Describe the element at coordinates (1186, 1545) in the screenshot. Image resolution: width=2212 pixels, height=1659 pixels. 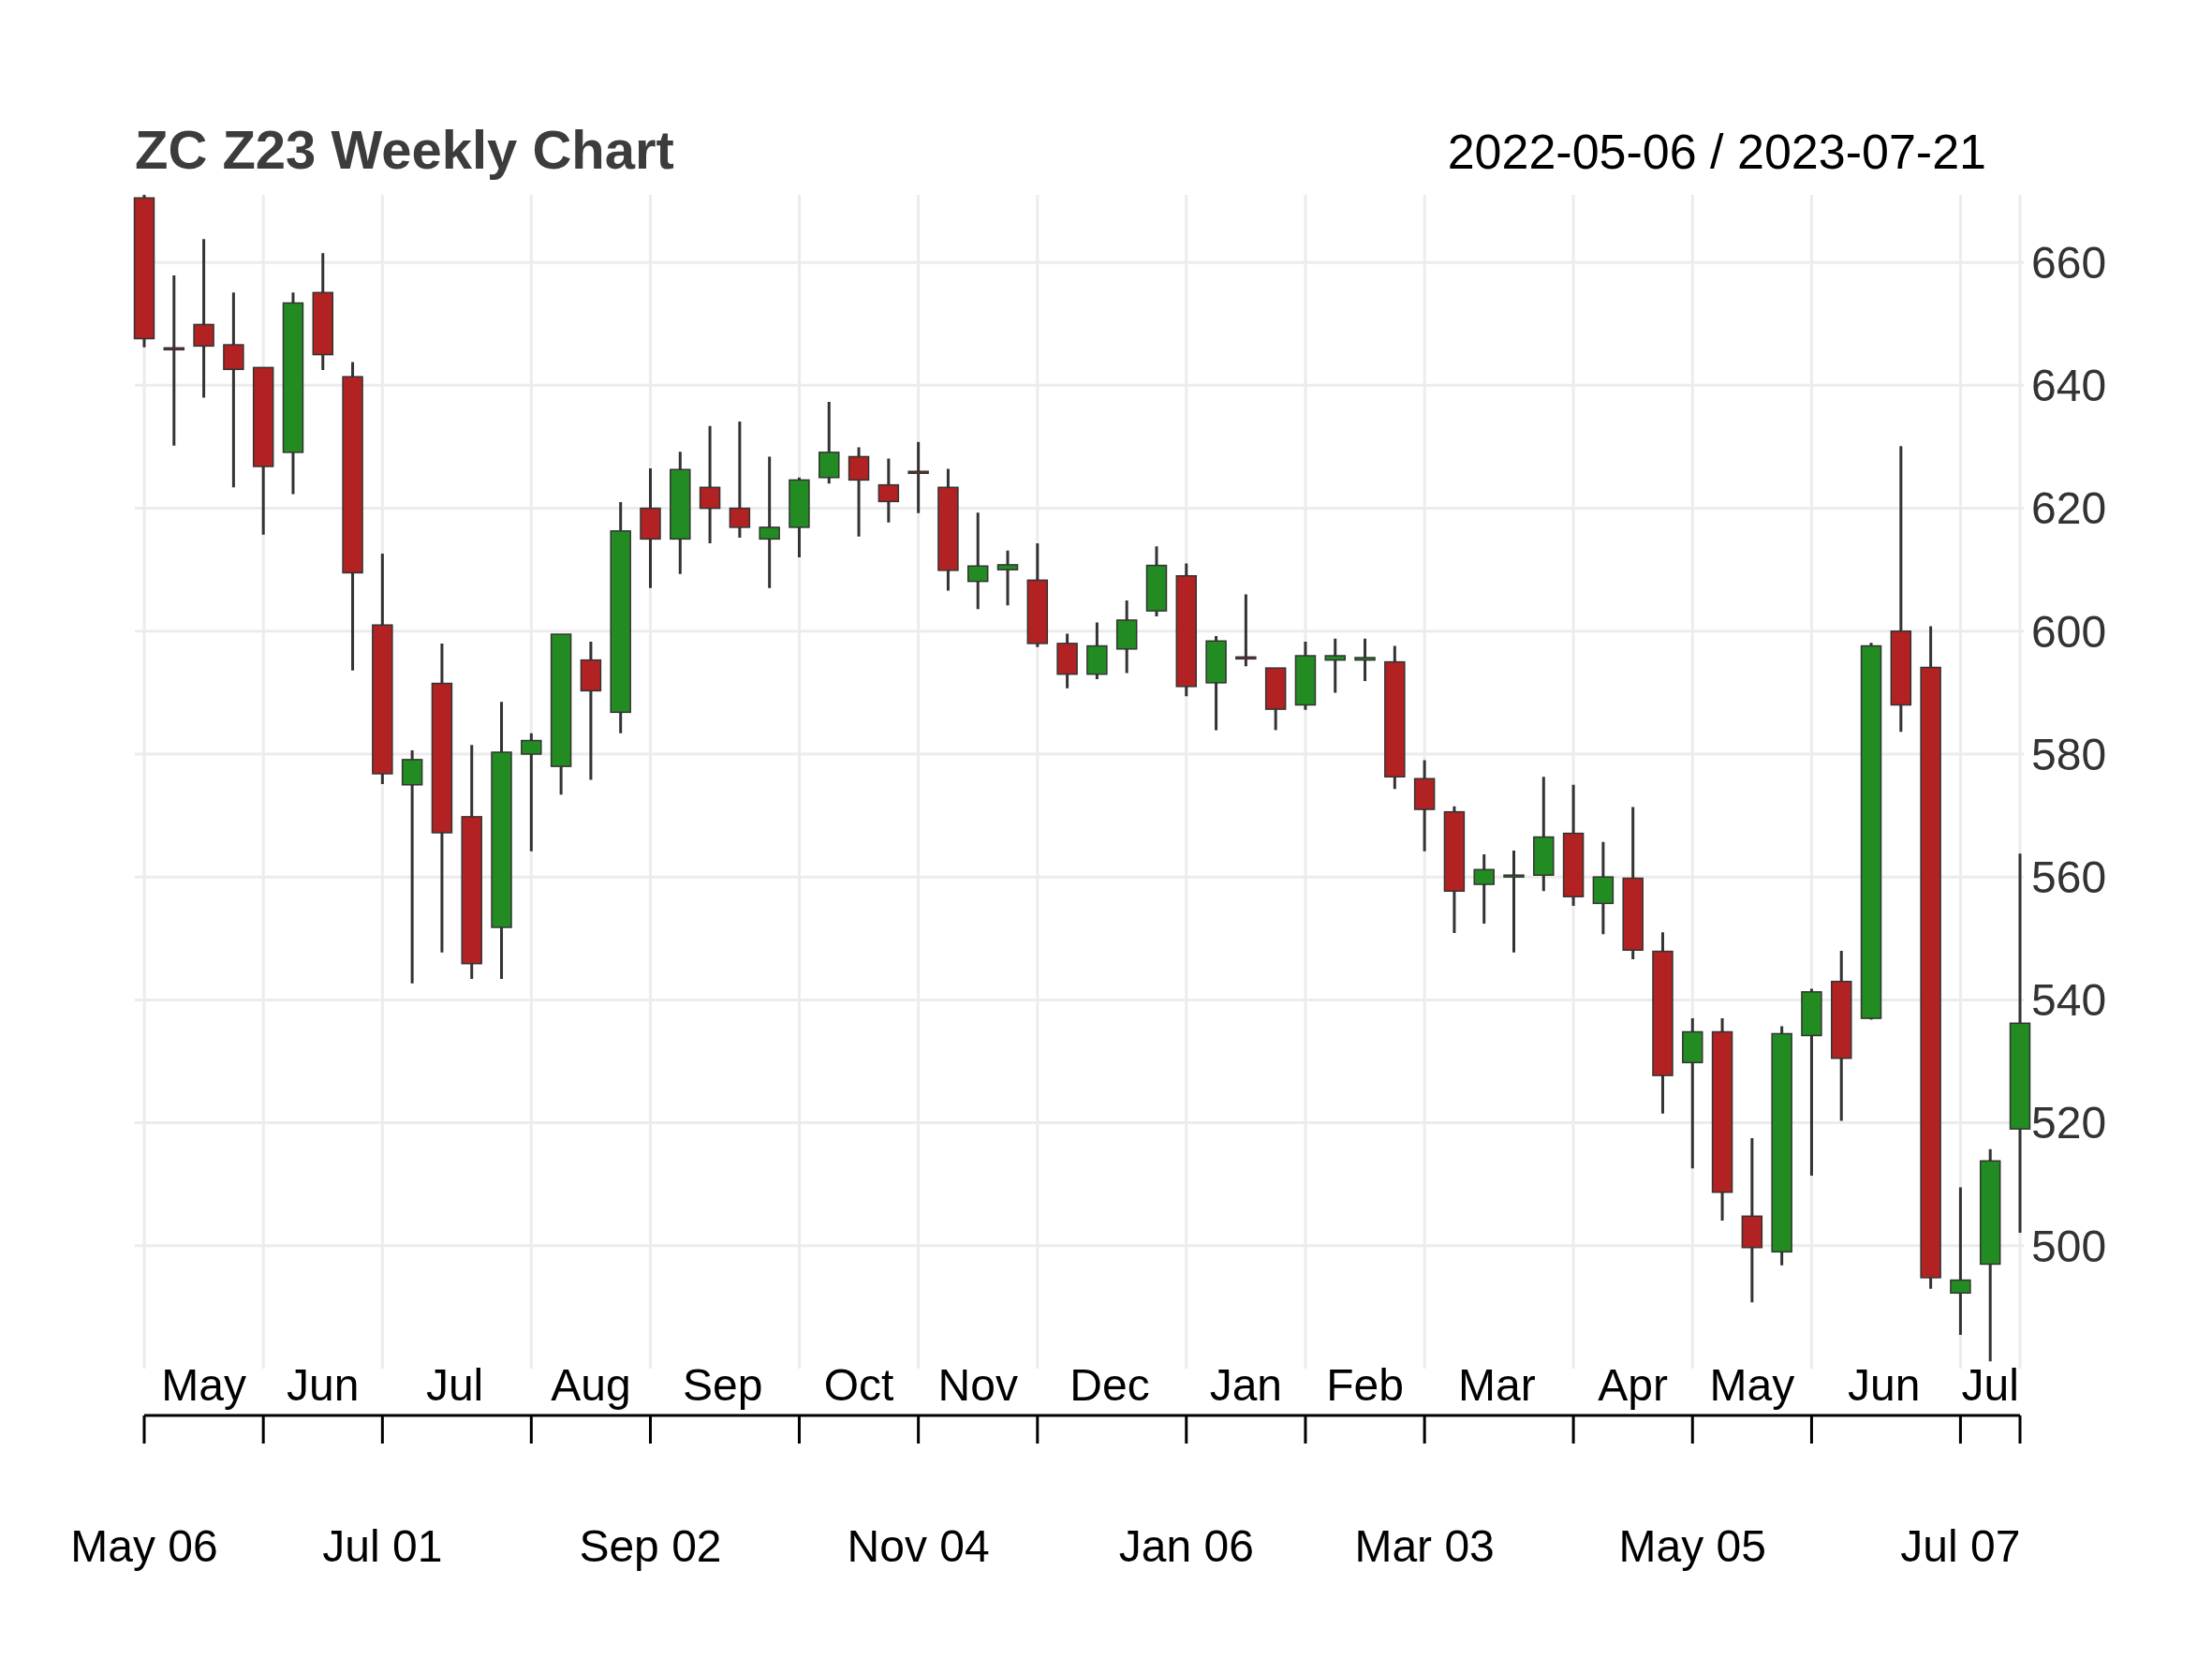
I see `x-tick-label: Jan 06` at that location.